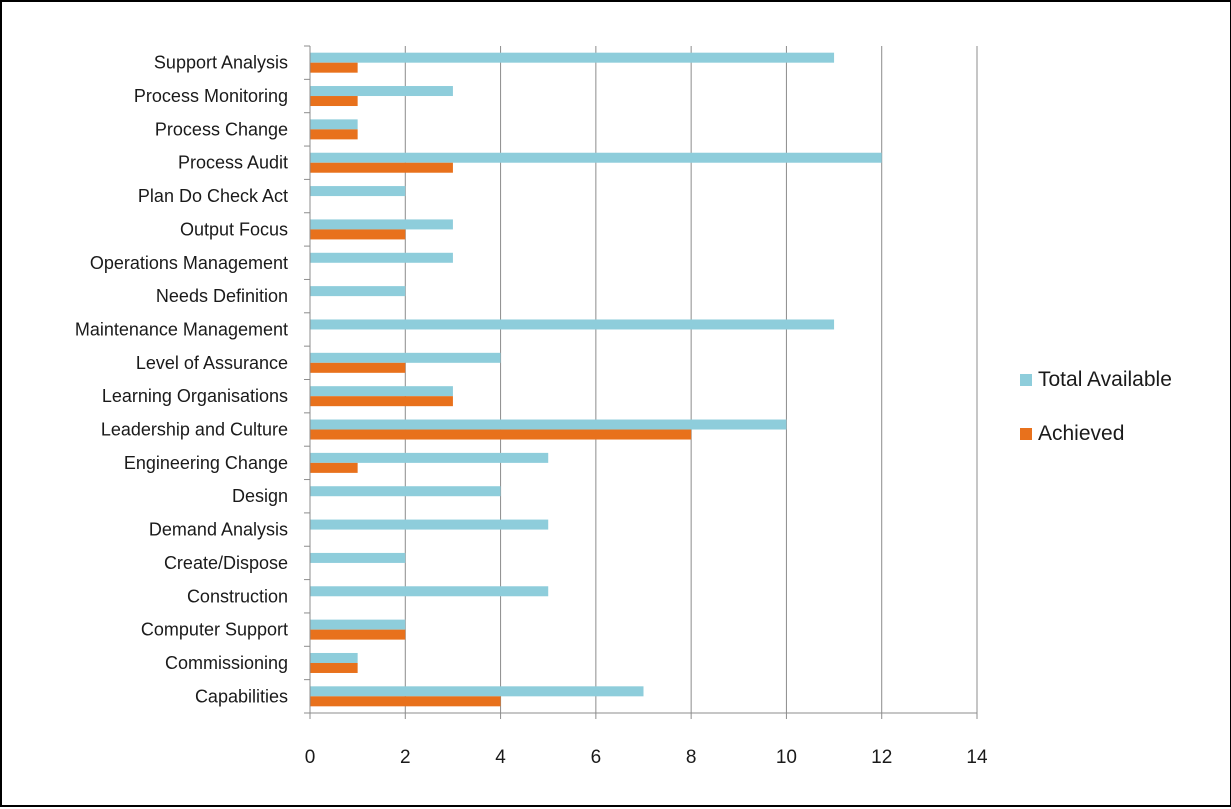 The width and height of the screenshot is (1231, 809). I want to click on category-label: Computer Support, so click(214, 630).